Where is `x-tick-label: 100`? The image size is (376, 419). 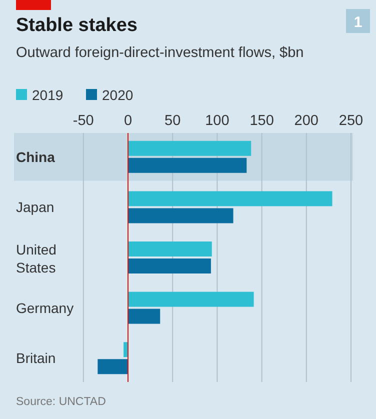 x-tick-label: 100 is located at coordinates (217, 121).